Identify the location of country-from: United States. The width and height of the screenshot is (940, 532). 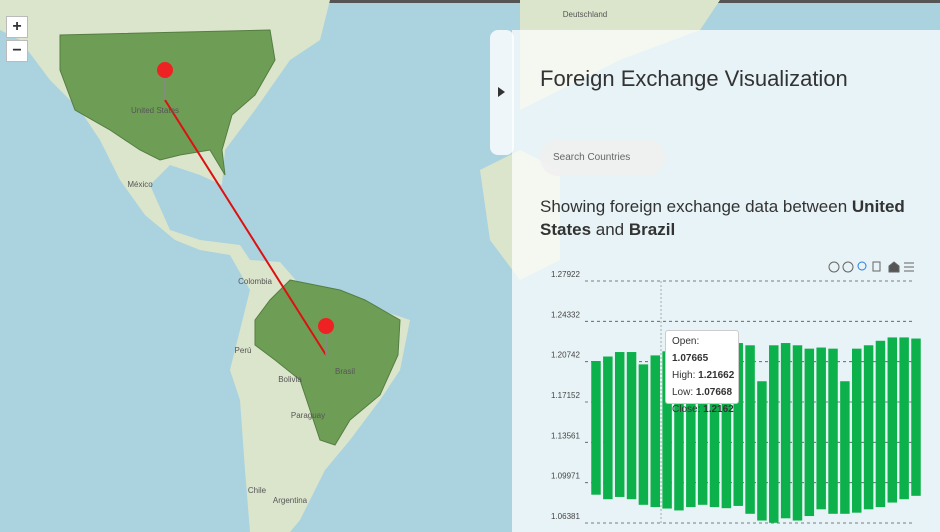
(722, 218).